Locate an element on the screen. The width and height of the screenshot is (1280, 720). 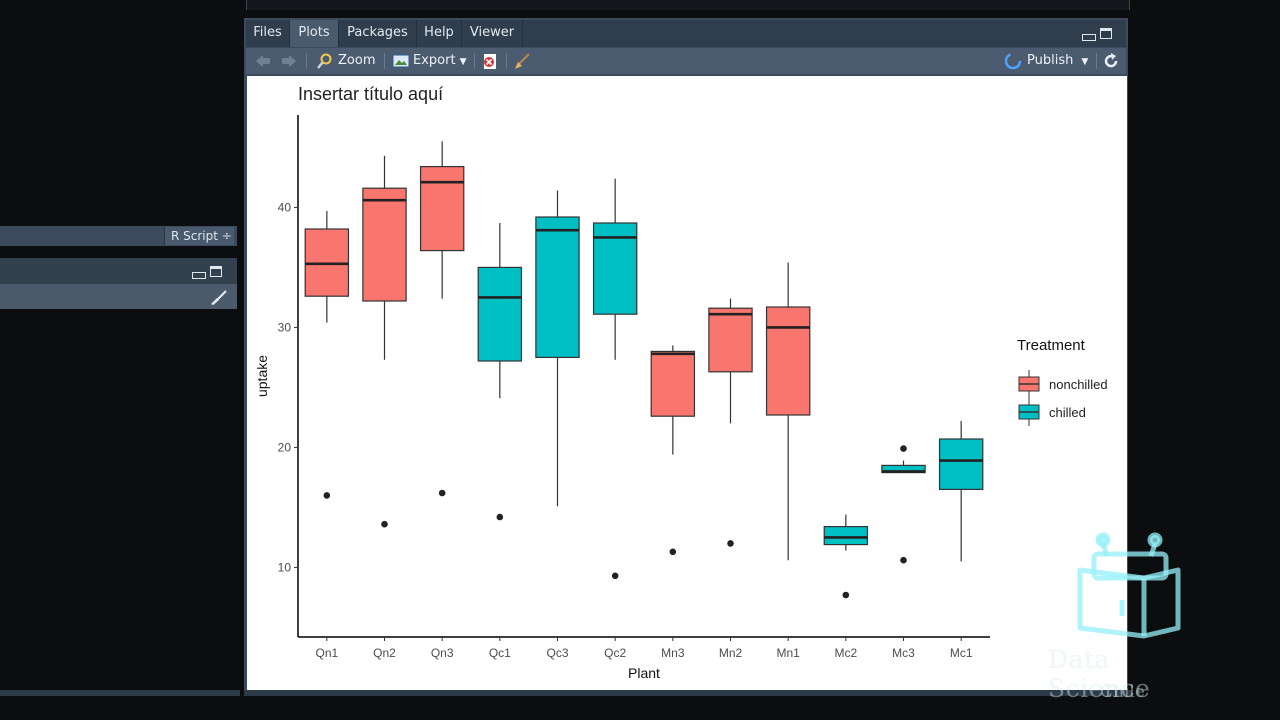
tab-files: Files is located at coordinates (268, 33).